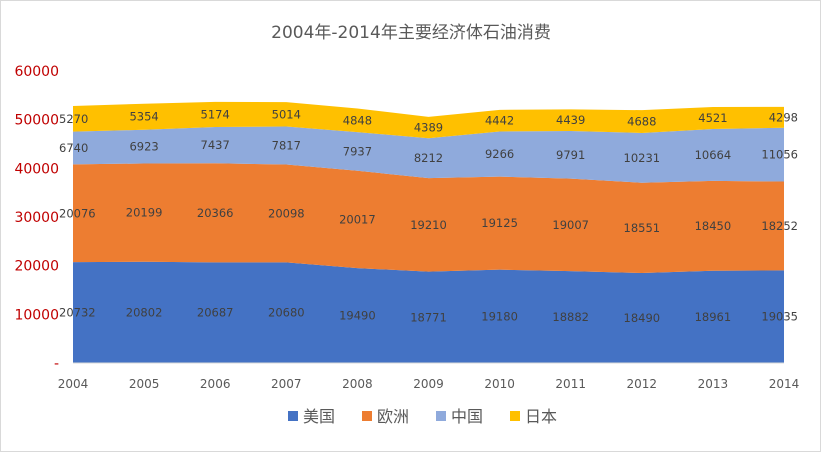  Describe the element at coordinates (73, 148) in the screenshot. I see `data-label-2-0: 6740` at that location.